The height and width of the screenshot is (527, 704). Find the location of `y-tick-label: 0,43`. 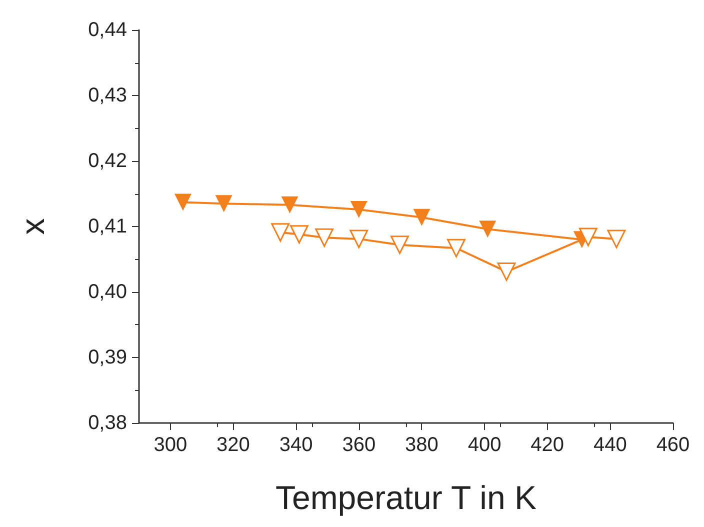

y-tick-label: 0,43 is located at coordinates (107, 95).